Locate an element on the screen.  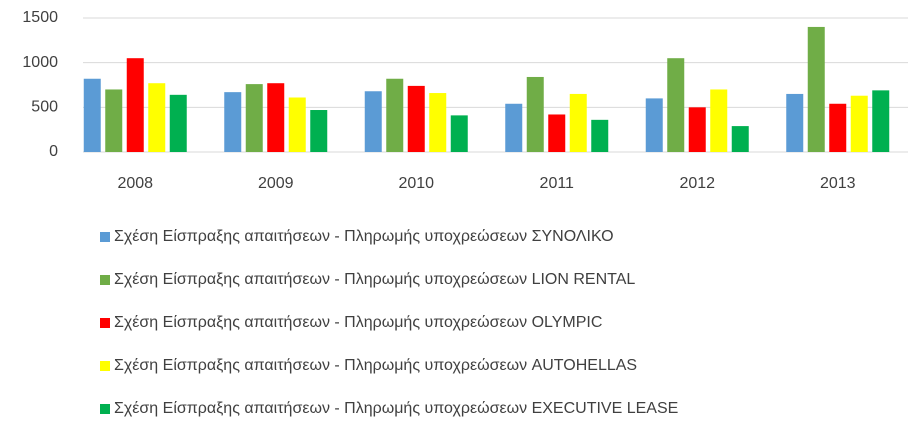
y-tick-label: 1500 is located at coordinates (40, 17).